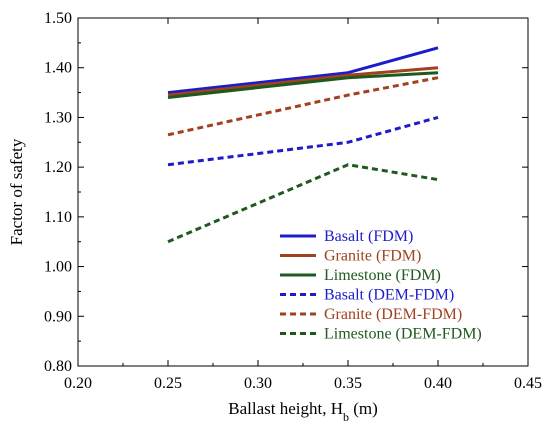 The height and width of the screenshot is (430, 550). I want to click on x-axis-title-unit: (m), so click(363, 408).